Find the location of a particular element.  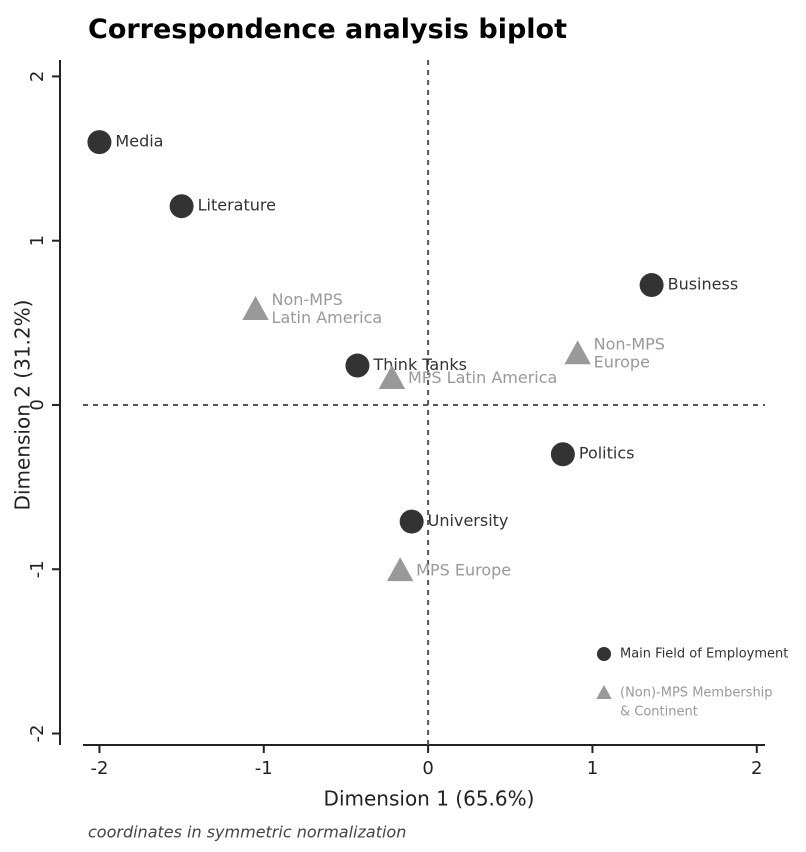

y-axis-label: Dimension 2 (31.2%) is located at coordinates (23, 405).